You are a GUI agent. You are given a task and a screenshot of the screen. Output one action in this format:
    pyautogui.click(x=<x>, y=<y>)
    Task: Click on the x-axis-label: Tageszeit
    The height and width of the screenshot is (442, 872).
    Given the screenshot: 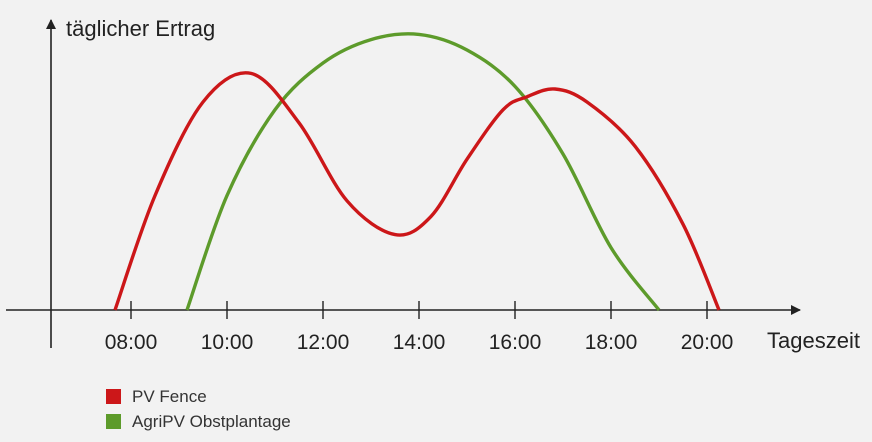 What is the action you would take?
    pyautogui.click(x=813, y=340)
    